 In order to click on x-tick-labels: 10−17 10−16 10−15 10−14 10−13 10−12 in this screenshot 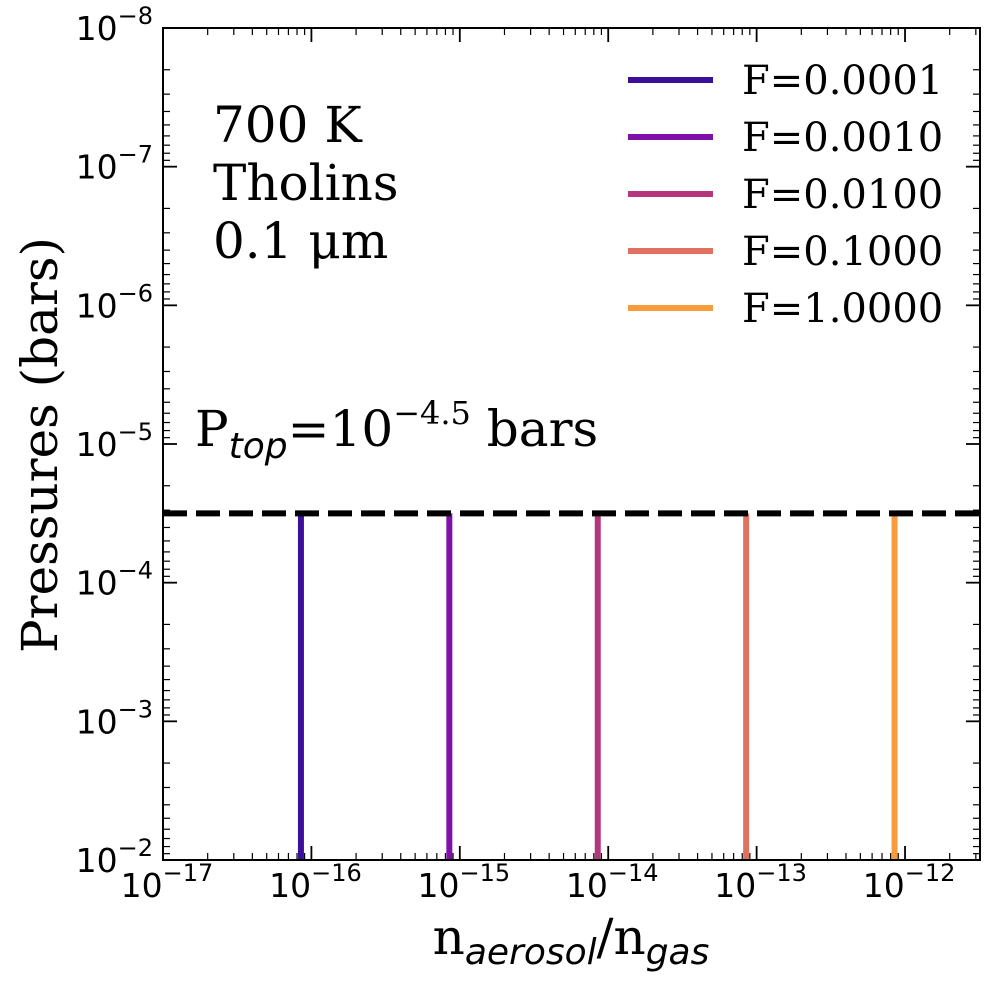, I will do `click(538, 882)`.